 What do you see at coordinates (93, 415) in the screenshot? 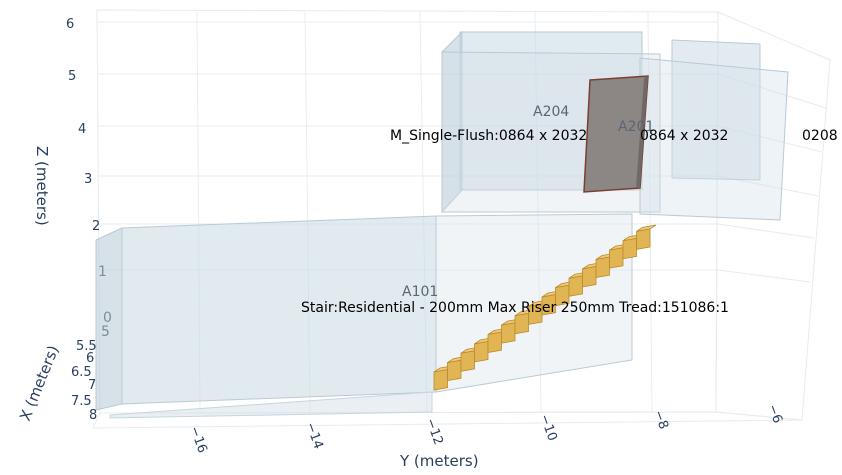
I see `x-tick-8: 8` at bounding box center [93, 415].